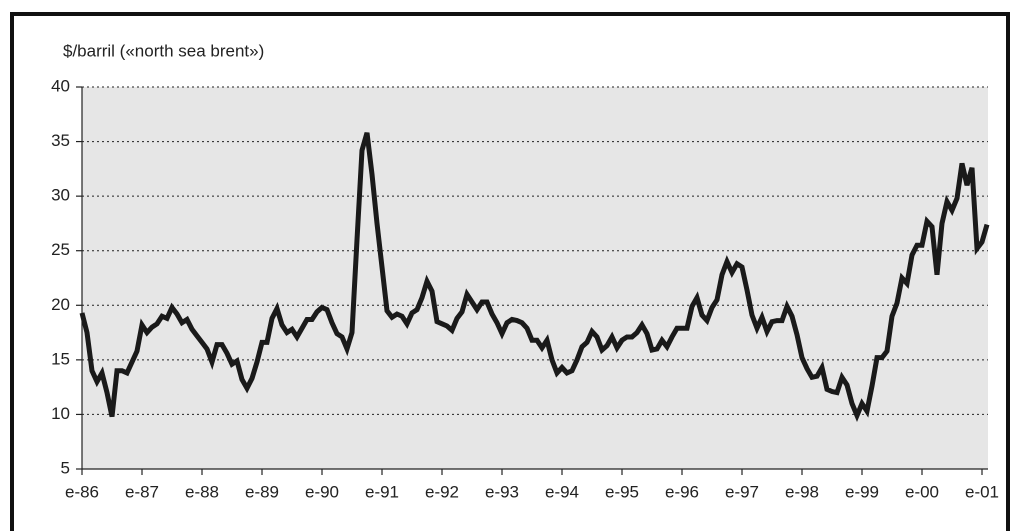 Image resolution: width=1020 pixels, height=531 pixels. I want to click on y-tick-label: 5, so click(65, 467).